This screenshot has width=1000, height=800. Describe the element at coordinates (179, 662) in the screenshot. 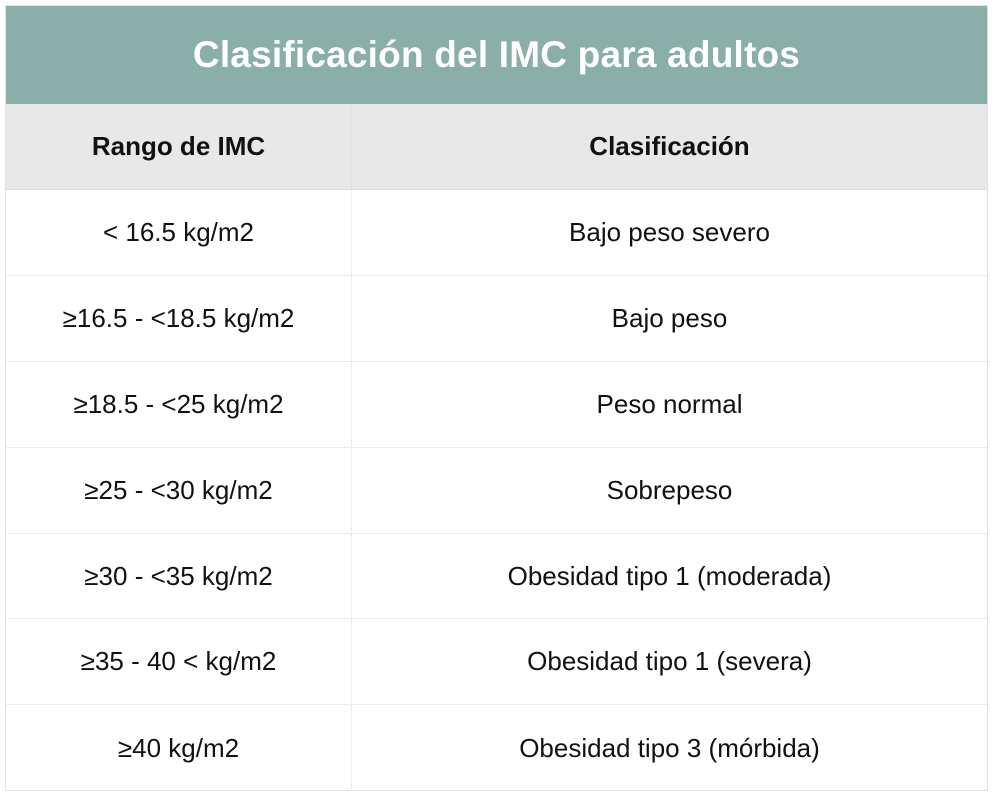

I see `range-cell: ≥35 - 40 < kg/m2` at that location.